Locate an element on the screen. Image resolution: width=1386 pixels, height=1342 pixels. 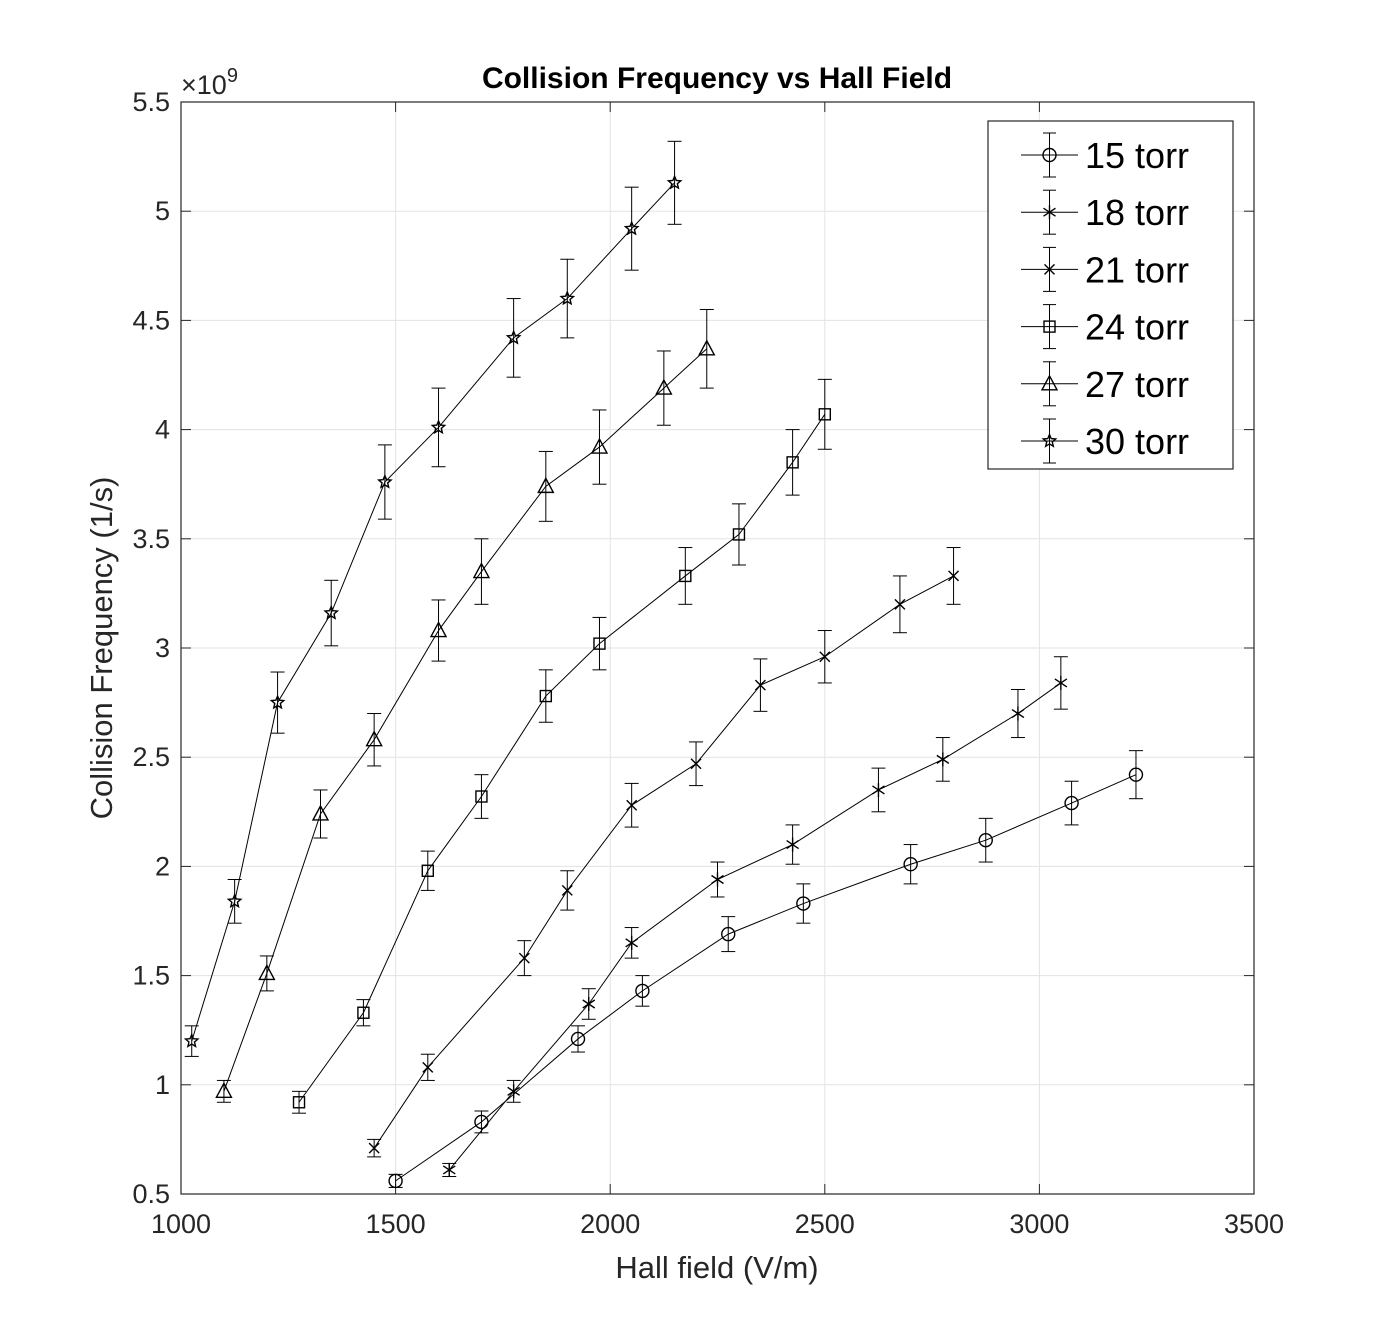
y-exponent-base: ×10 is located at coordinates (204, 85).